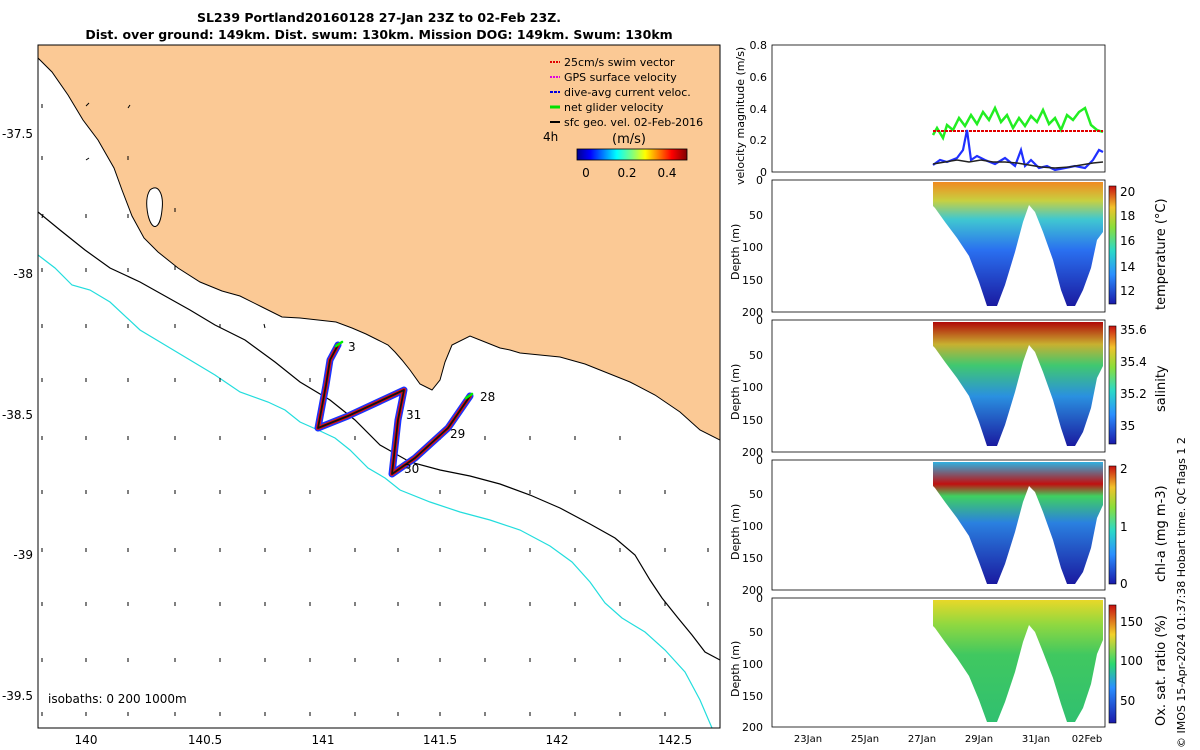 The image size is (1200, 750). Describe the element at coordinates (763, 172) in the screenshot. I see `velocity-ytick: 0` at that location.